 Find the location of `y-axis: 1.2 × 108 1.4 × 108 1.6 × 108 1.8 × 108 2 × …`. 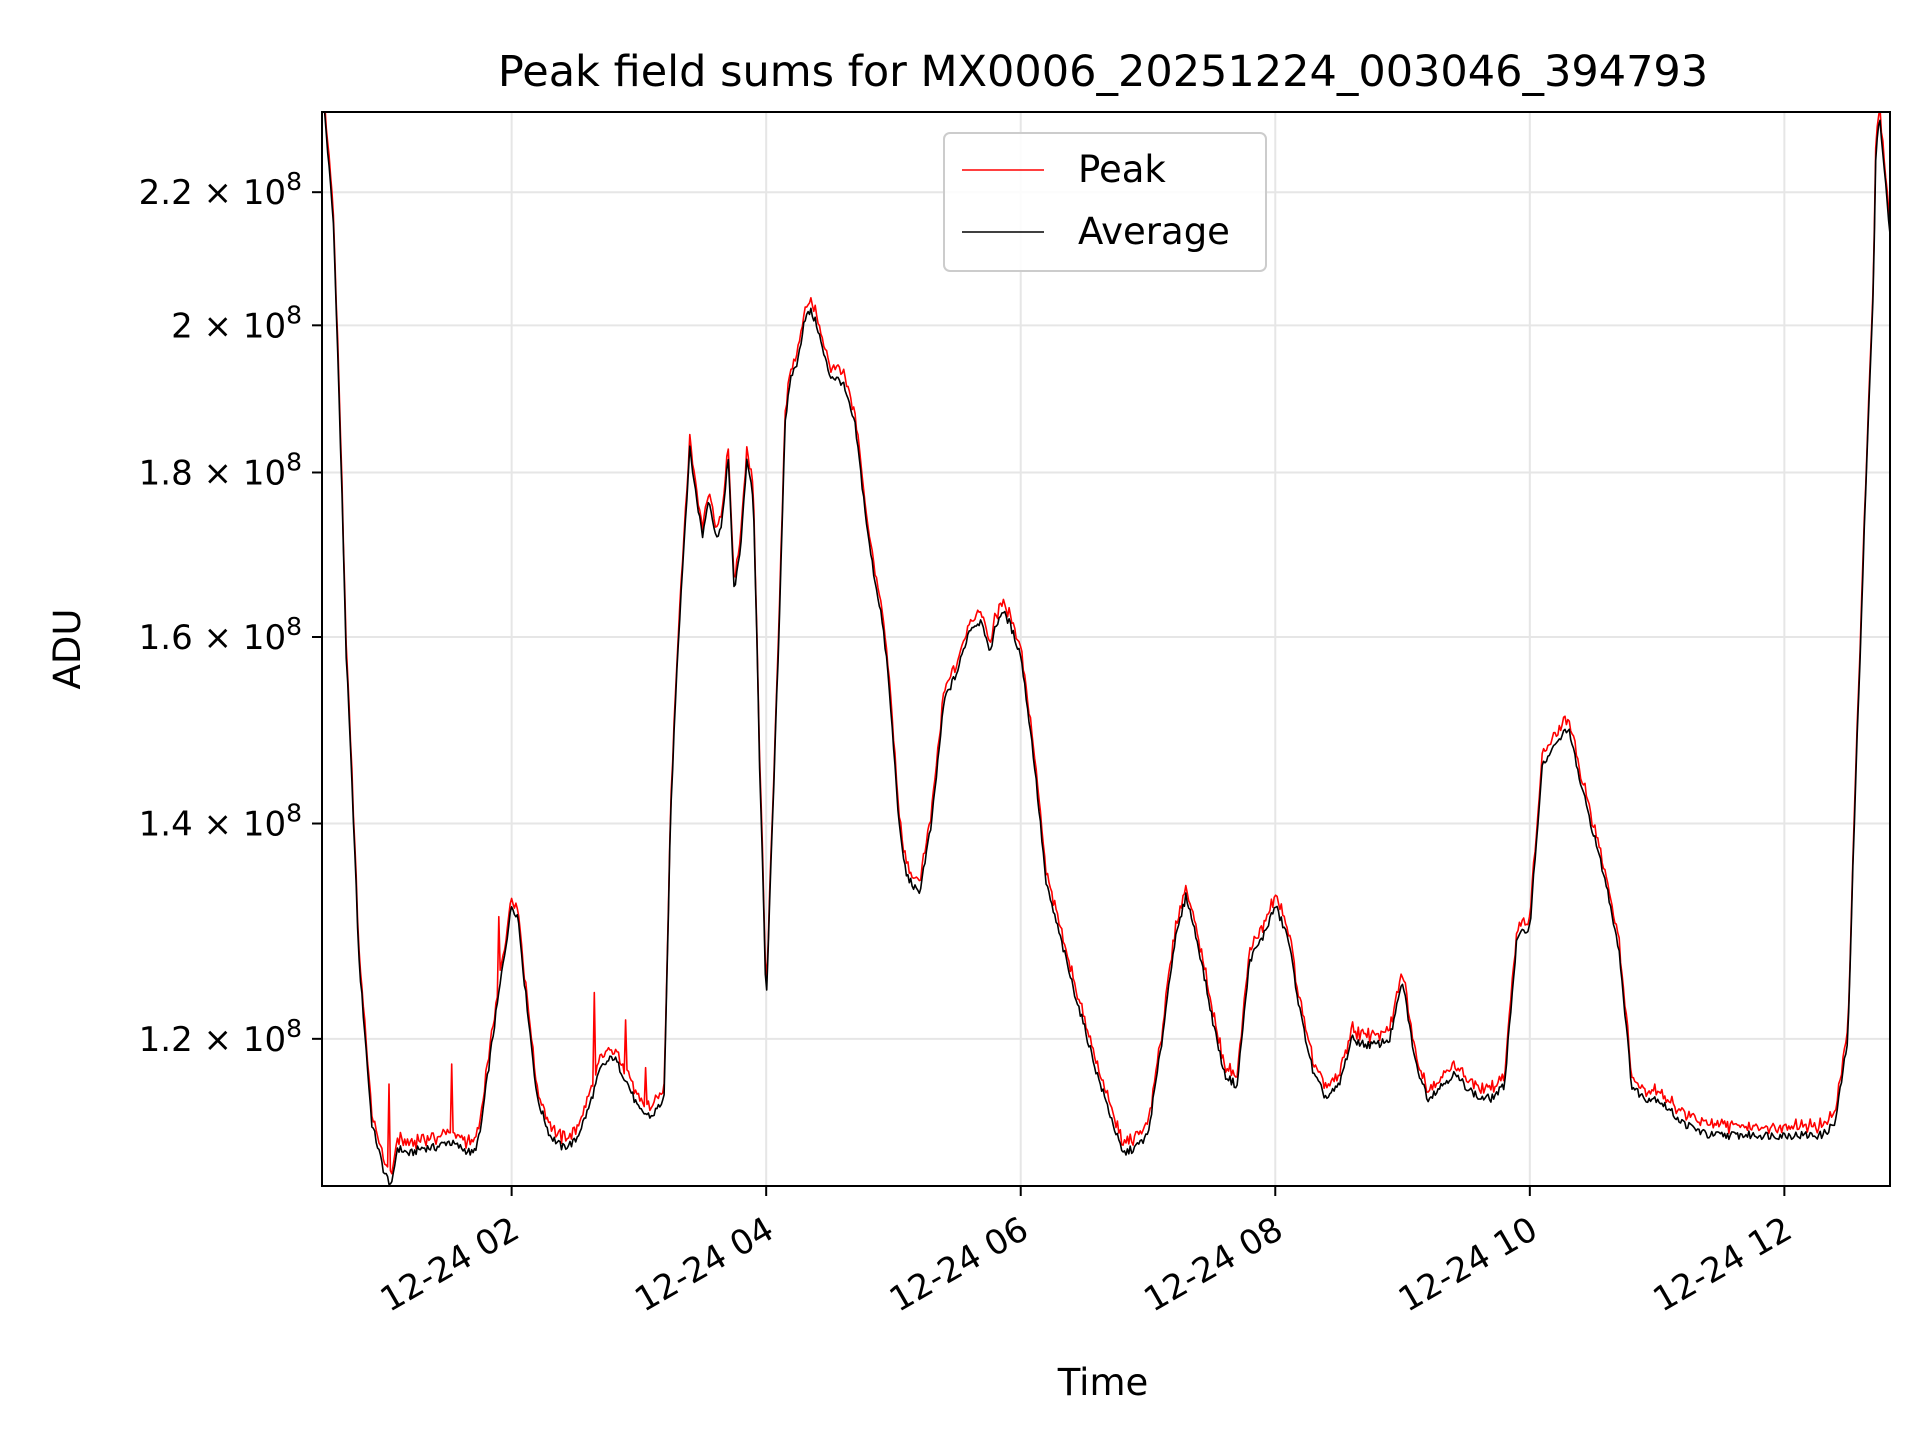

y-axis: 1.2 × 108 1.4 × 108 1.6 × 108 1.8 × 108 2 × … is located at coordinates (230, 613).